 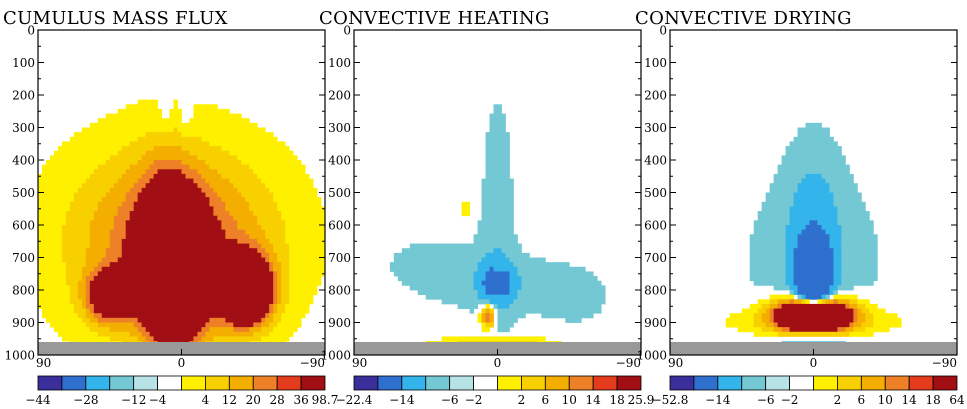 I want to click on y-tick-label: 300, so click(x=23, y=128).